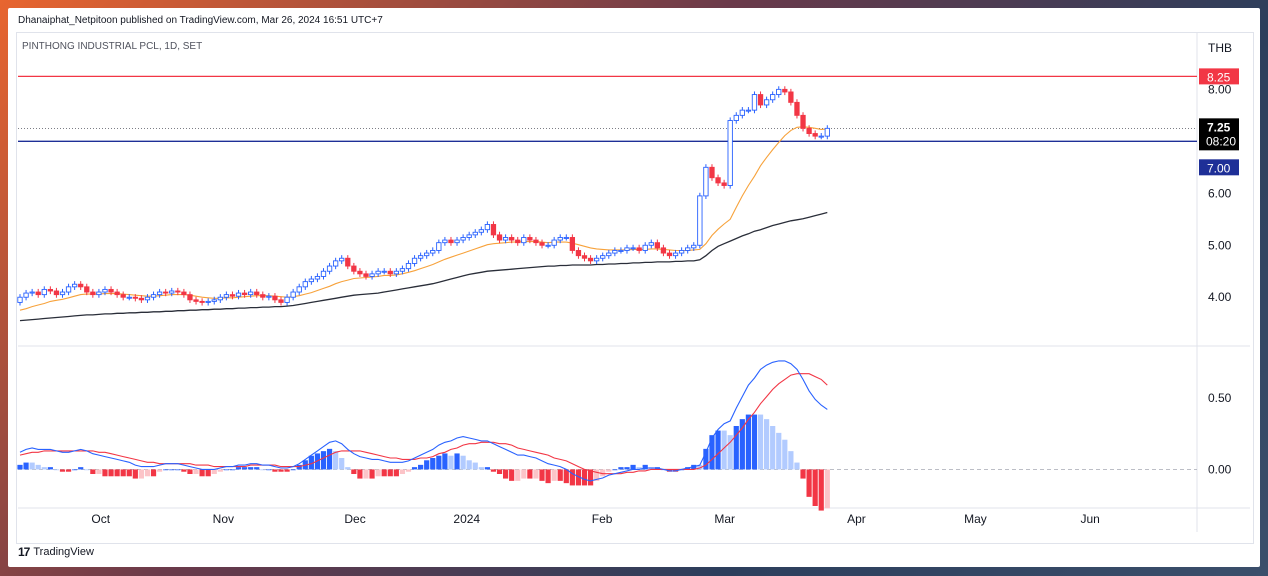  What do you see at coordinates (1220, 48) in the screenshot?
I see `currency-label: THB` at bounding box center [1220, 48].